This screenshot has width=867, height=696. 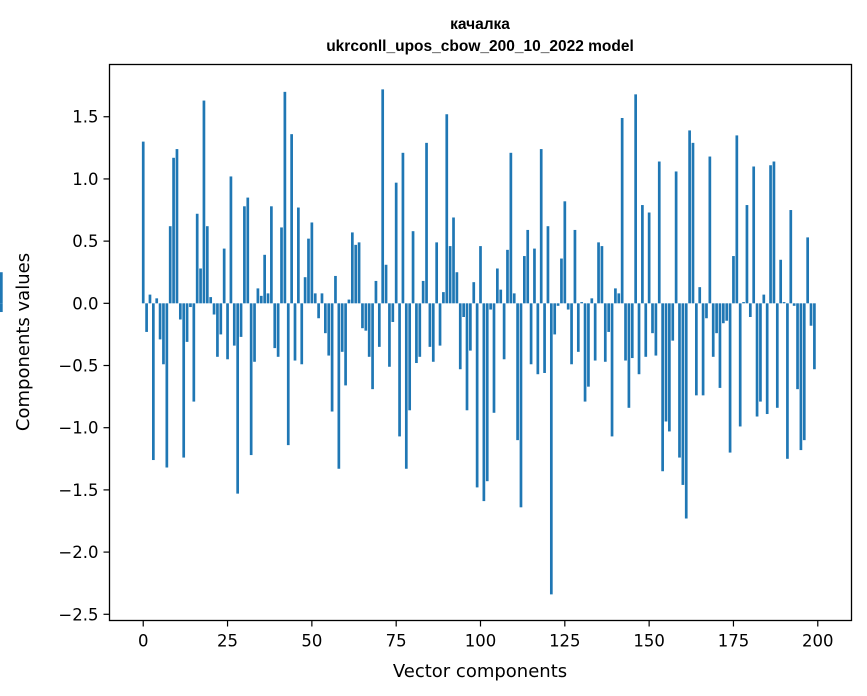 I want to click on y-tick-label: −1.0, so click(x=78, y=428).